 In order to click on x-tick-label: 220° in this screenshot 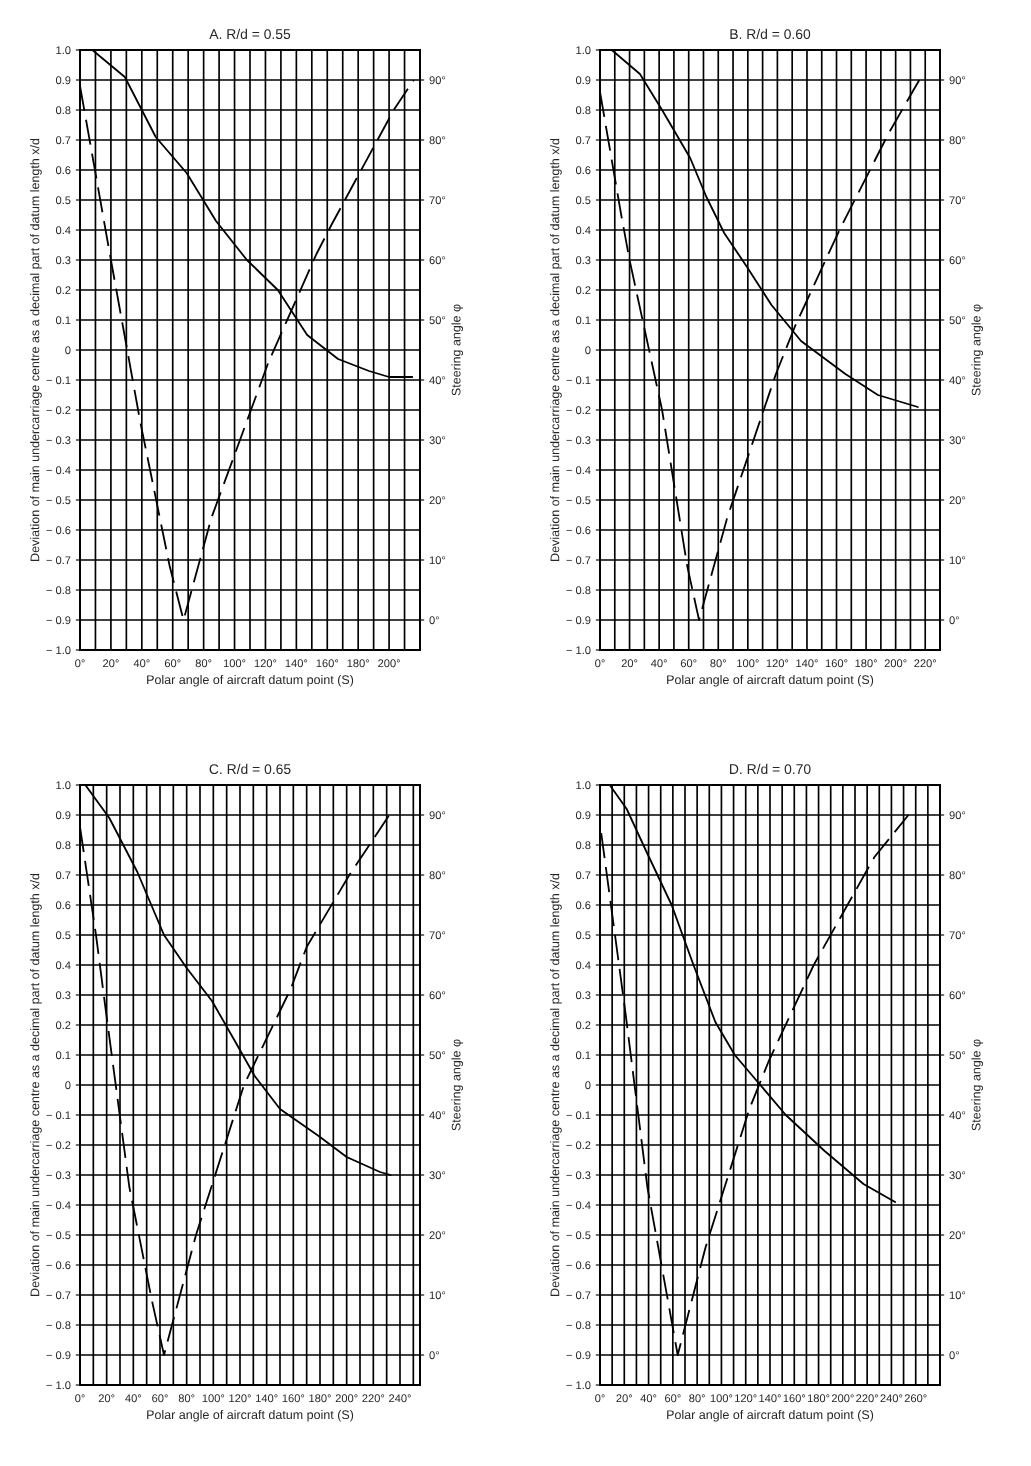, I will do `click(867, 1398)`.